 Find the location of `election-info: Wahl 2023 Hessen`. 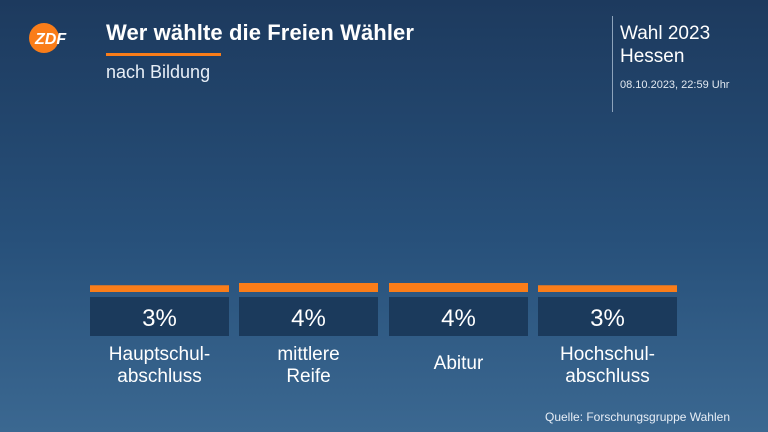

election-info: Wahl 2023 Hessen is located at coordinates (665, 45).